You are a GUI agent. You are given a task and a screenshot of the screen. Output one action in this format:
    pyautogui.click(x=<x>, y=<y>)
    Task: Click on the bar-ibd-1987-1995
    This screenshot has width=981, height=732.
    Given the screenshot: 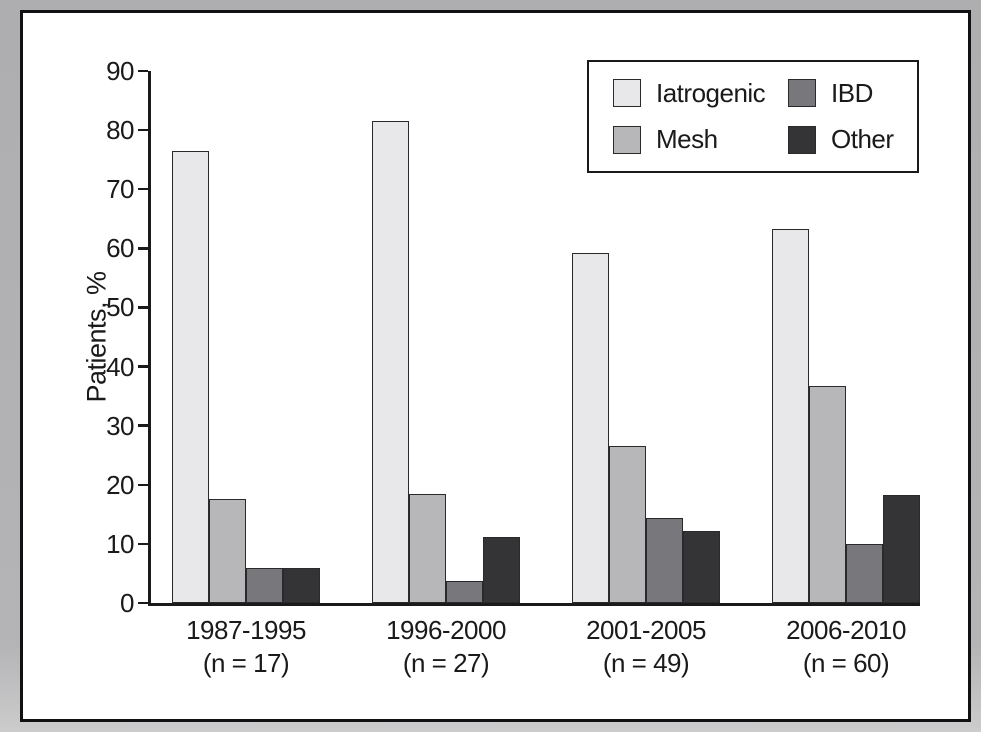 What is the action you would take?
    pyautogui.click(x=264, y=585)
    